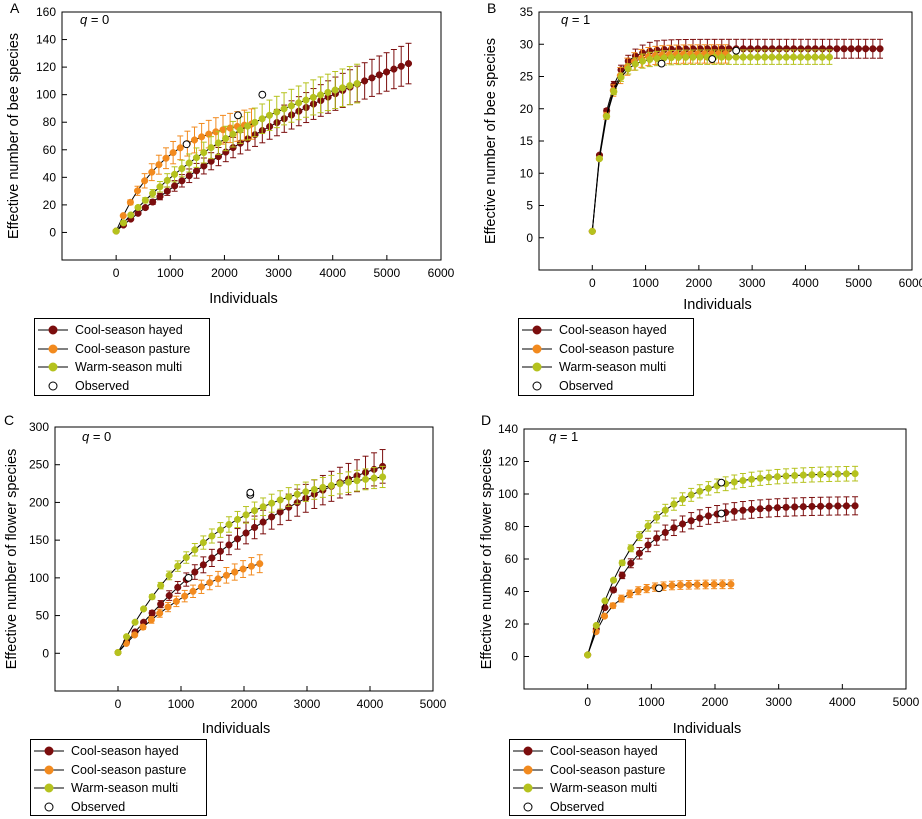 The width and height of the screenshot is (922, 819). I want to click on legend-item: Warm-season multi, so click(583, 788).